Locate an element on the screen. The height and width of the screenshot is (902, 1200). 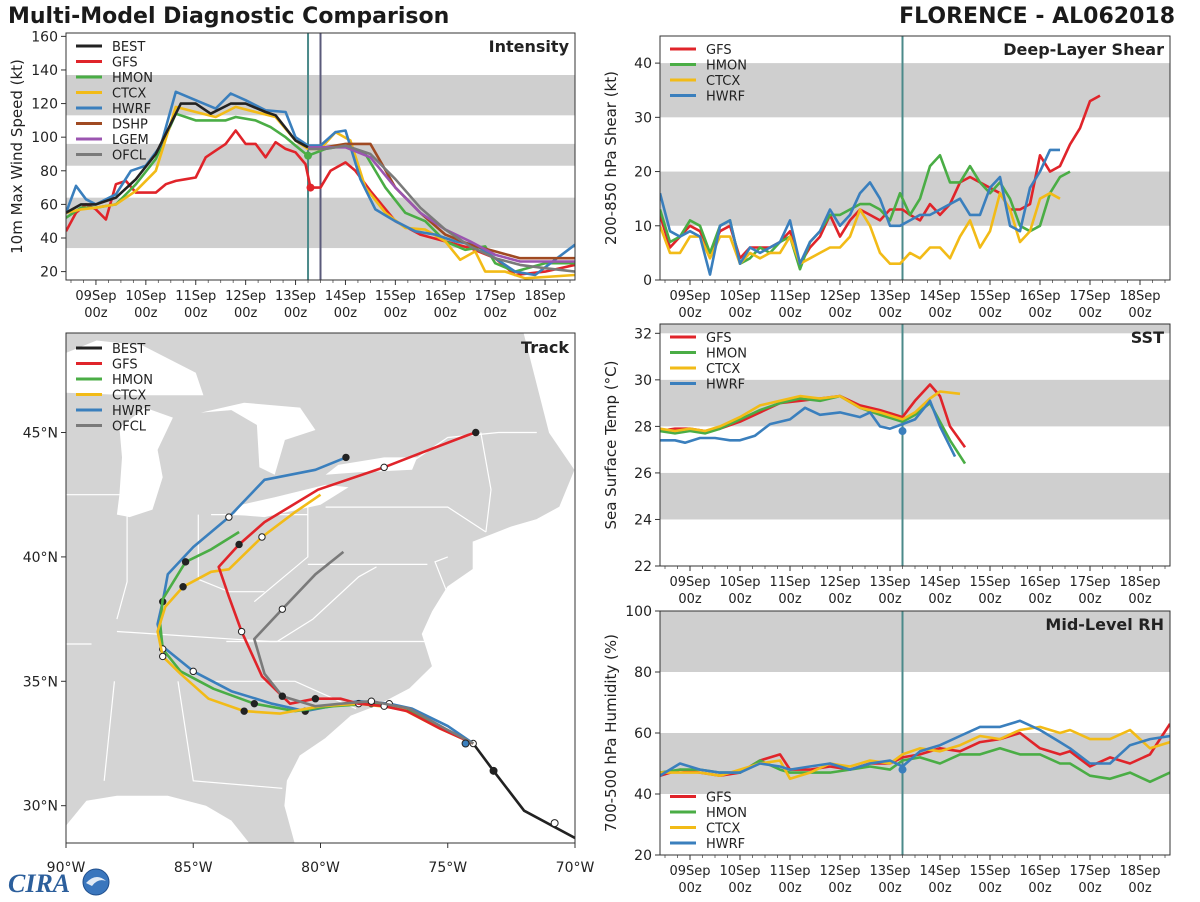
y-tick-label: 60 is located at coordinates (49, 205).